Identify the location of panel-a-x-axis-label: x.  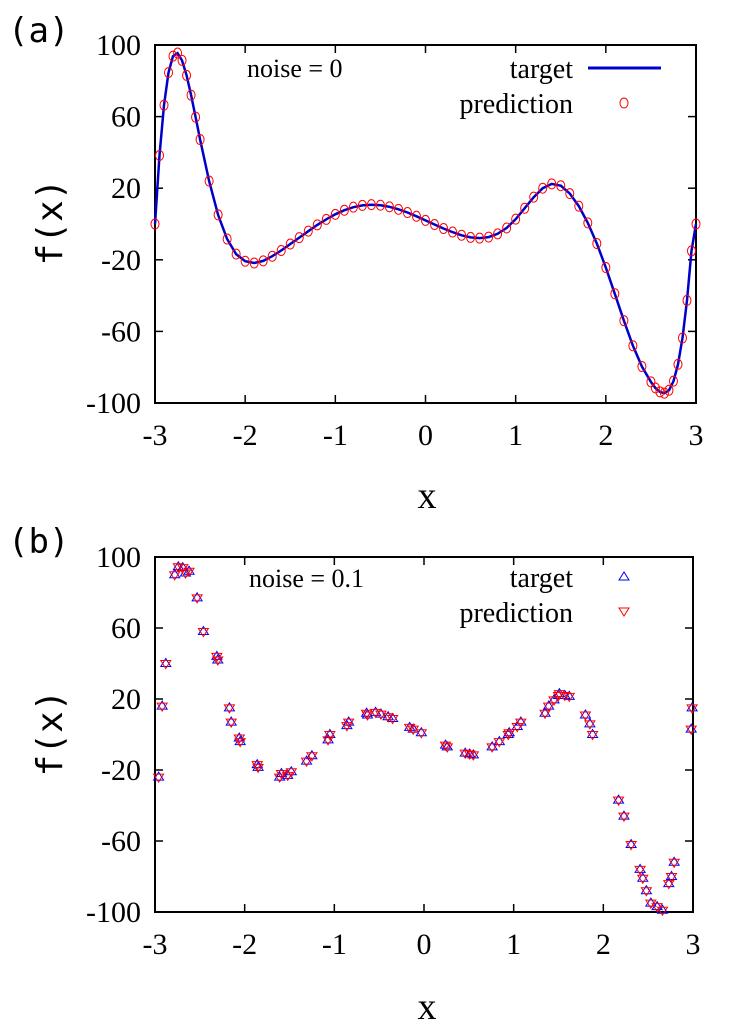
(427, 496).